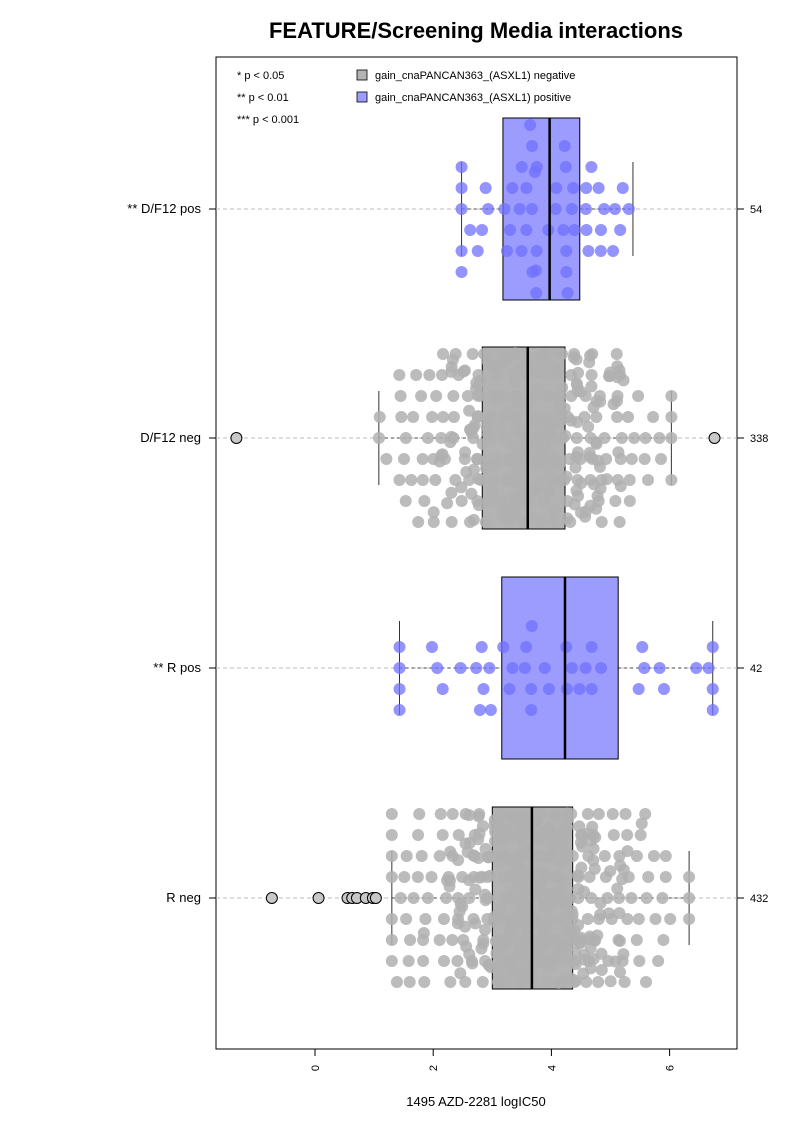  I want to click on x-axis-label: 1495 AZD-2281 logIC50, so click(475, 1101).